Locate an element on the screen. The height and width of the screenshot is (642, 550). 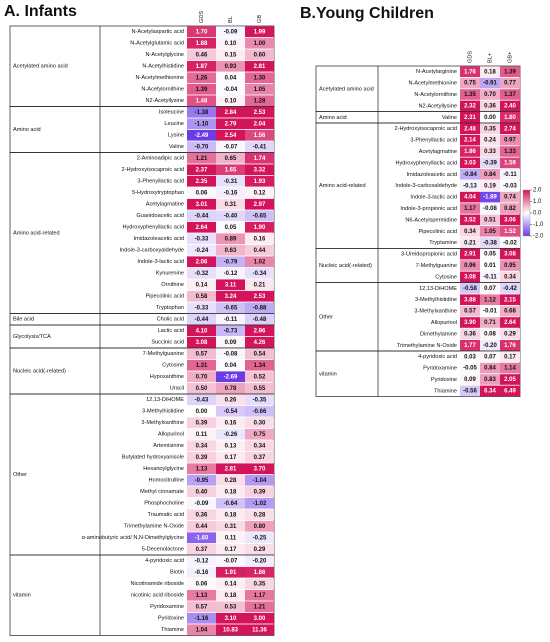
row-label: Hypoxanthine is located at coordinates (167, 377).